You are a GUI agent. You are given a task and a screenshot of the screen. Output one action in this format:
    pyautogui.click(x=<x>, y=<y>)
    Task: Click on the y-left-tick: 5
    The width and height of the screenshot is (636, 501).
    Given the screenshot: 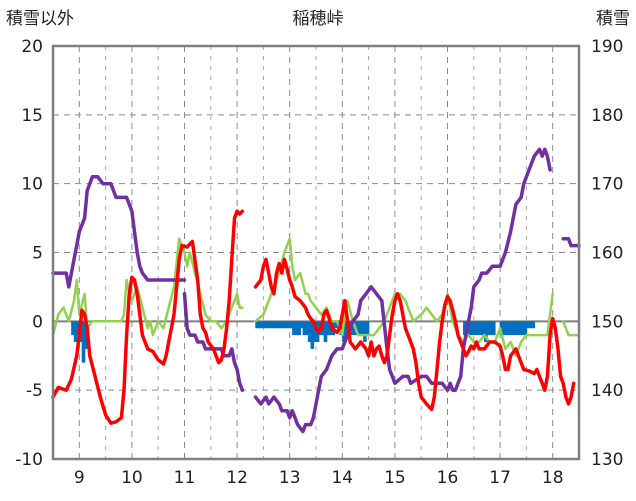 What is the action you would take?
    pyautogui.click(x=37, y=254)
    